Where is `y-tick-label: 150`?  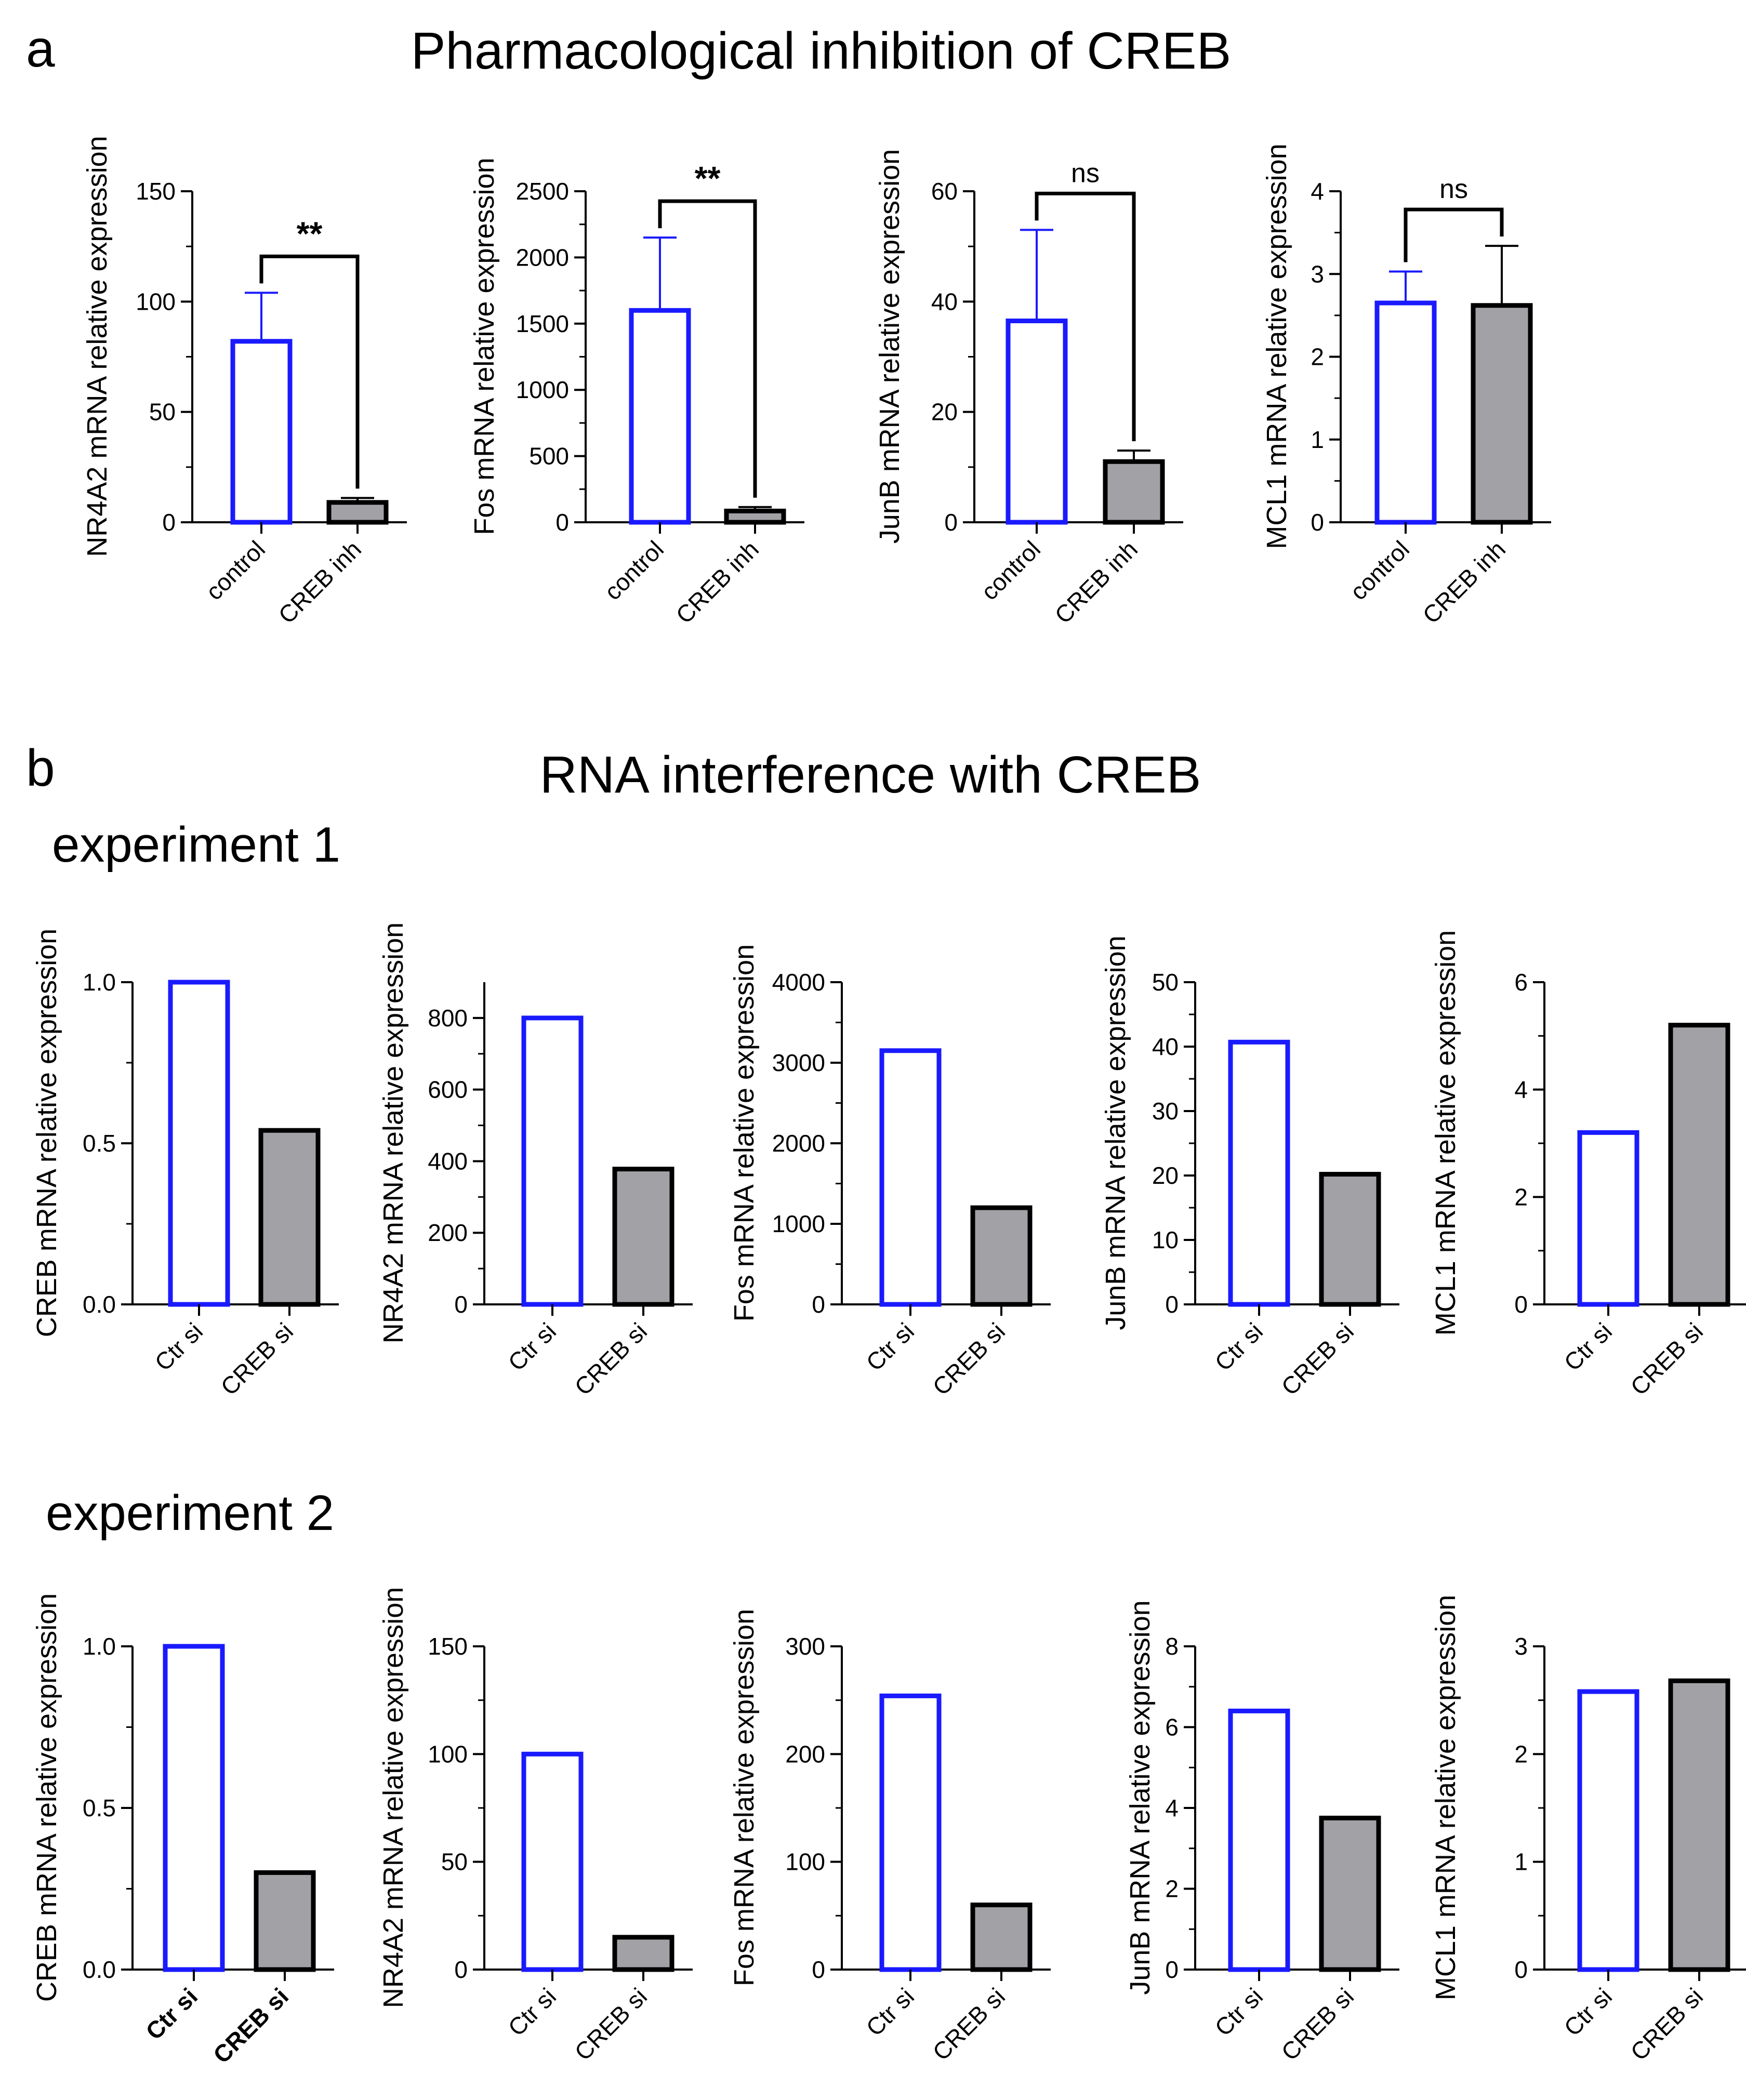
y-tick-label: 150 is located at coordinates (156, 192).